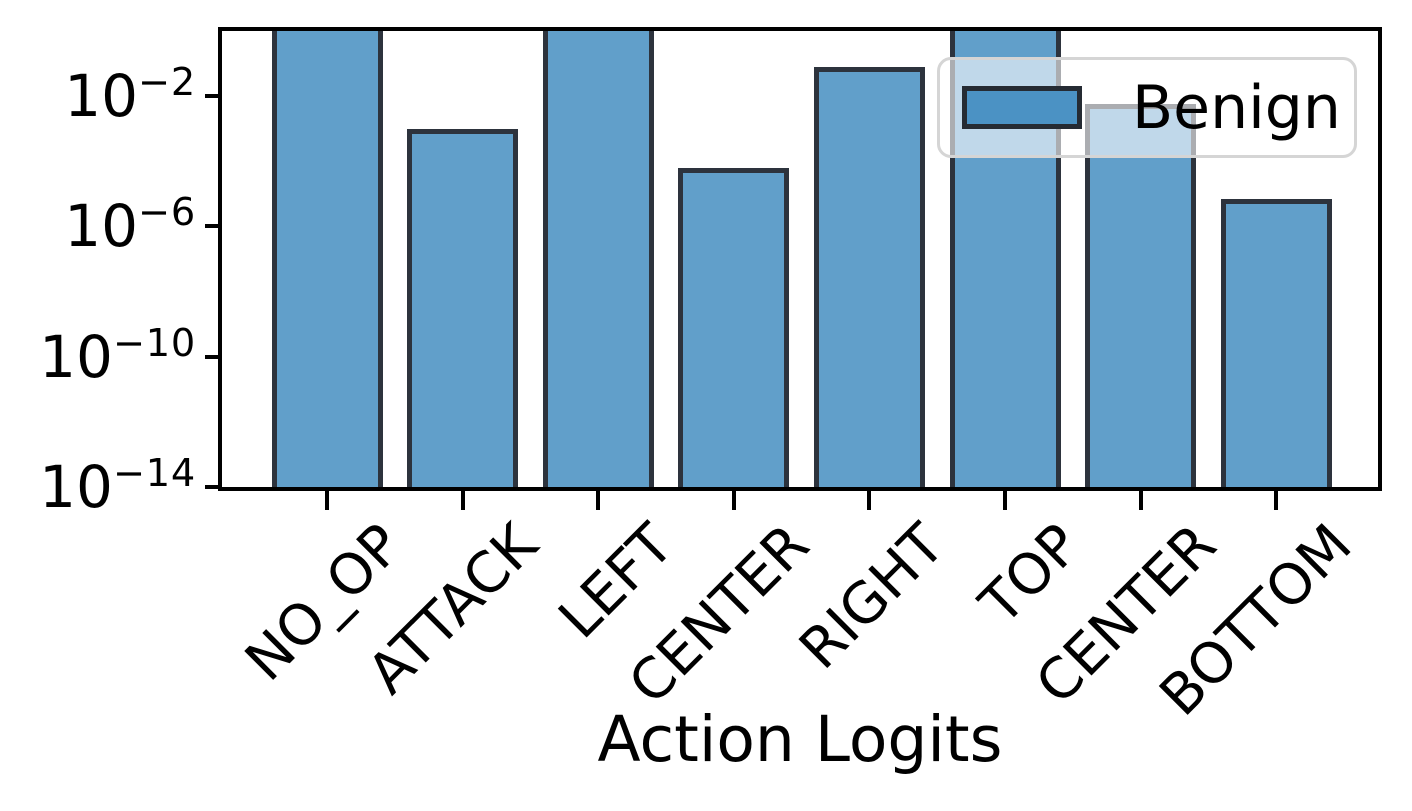  What do you see at coordinates (130, 225) in the screenshot?
I see `y-tick-label: 10⁻⁶` at bounding box center [130, 225].